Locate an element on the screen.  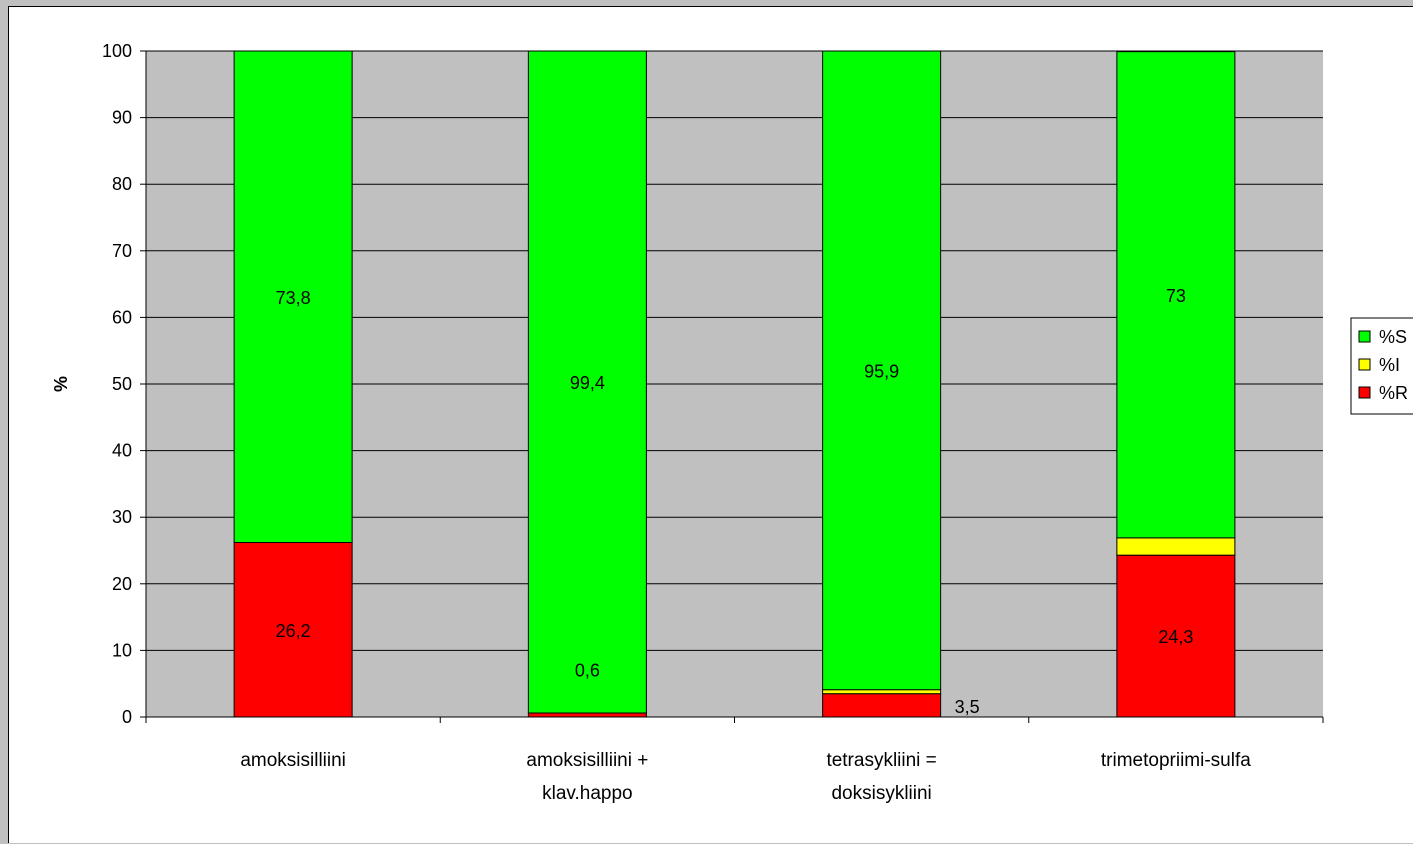
data-label: 3,5 is located at coordinates (967, 707).